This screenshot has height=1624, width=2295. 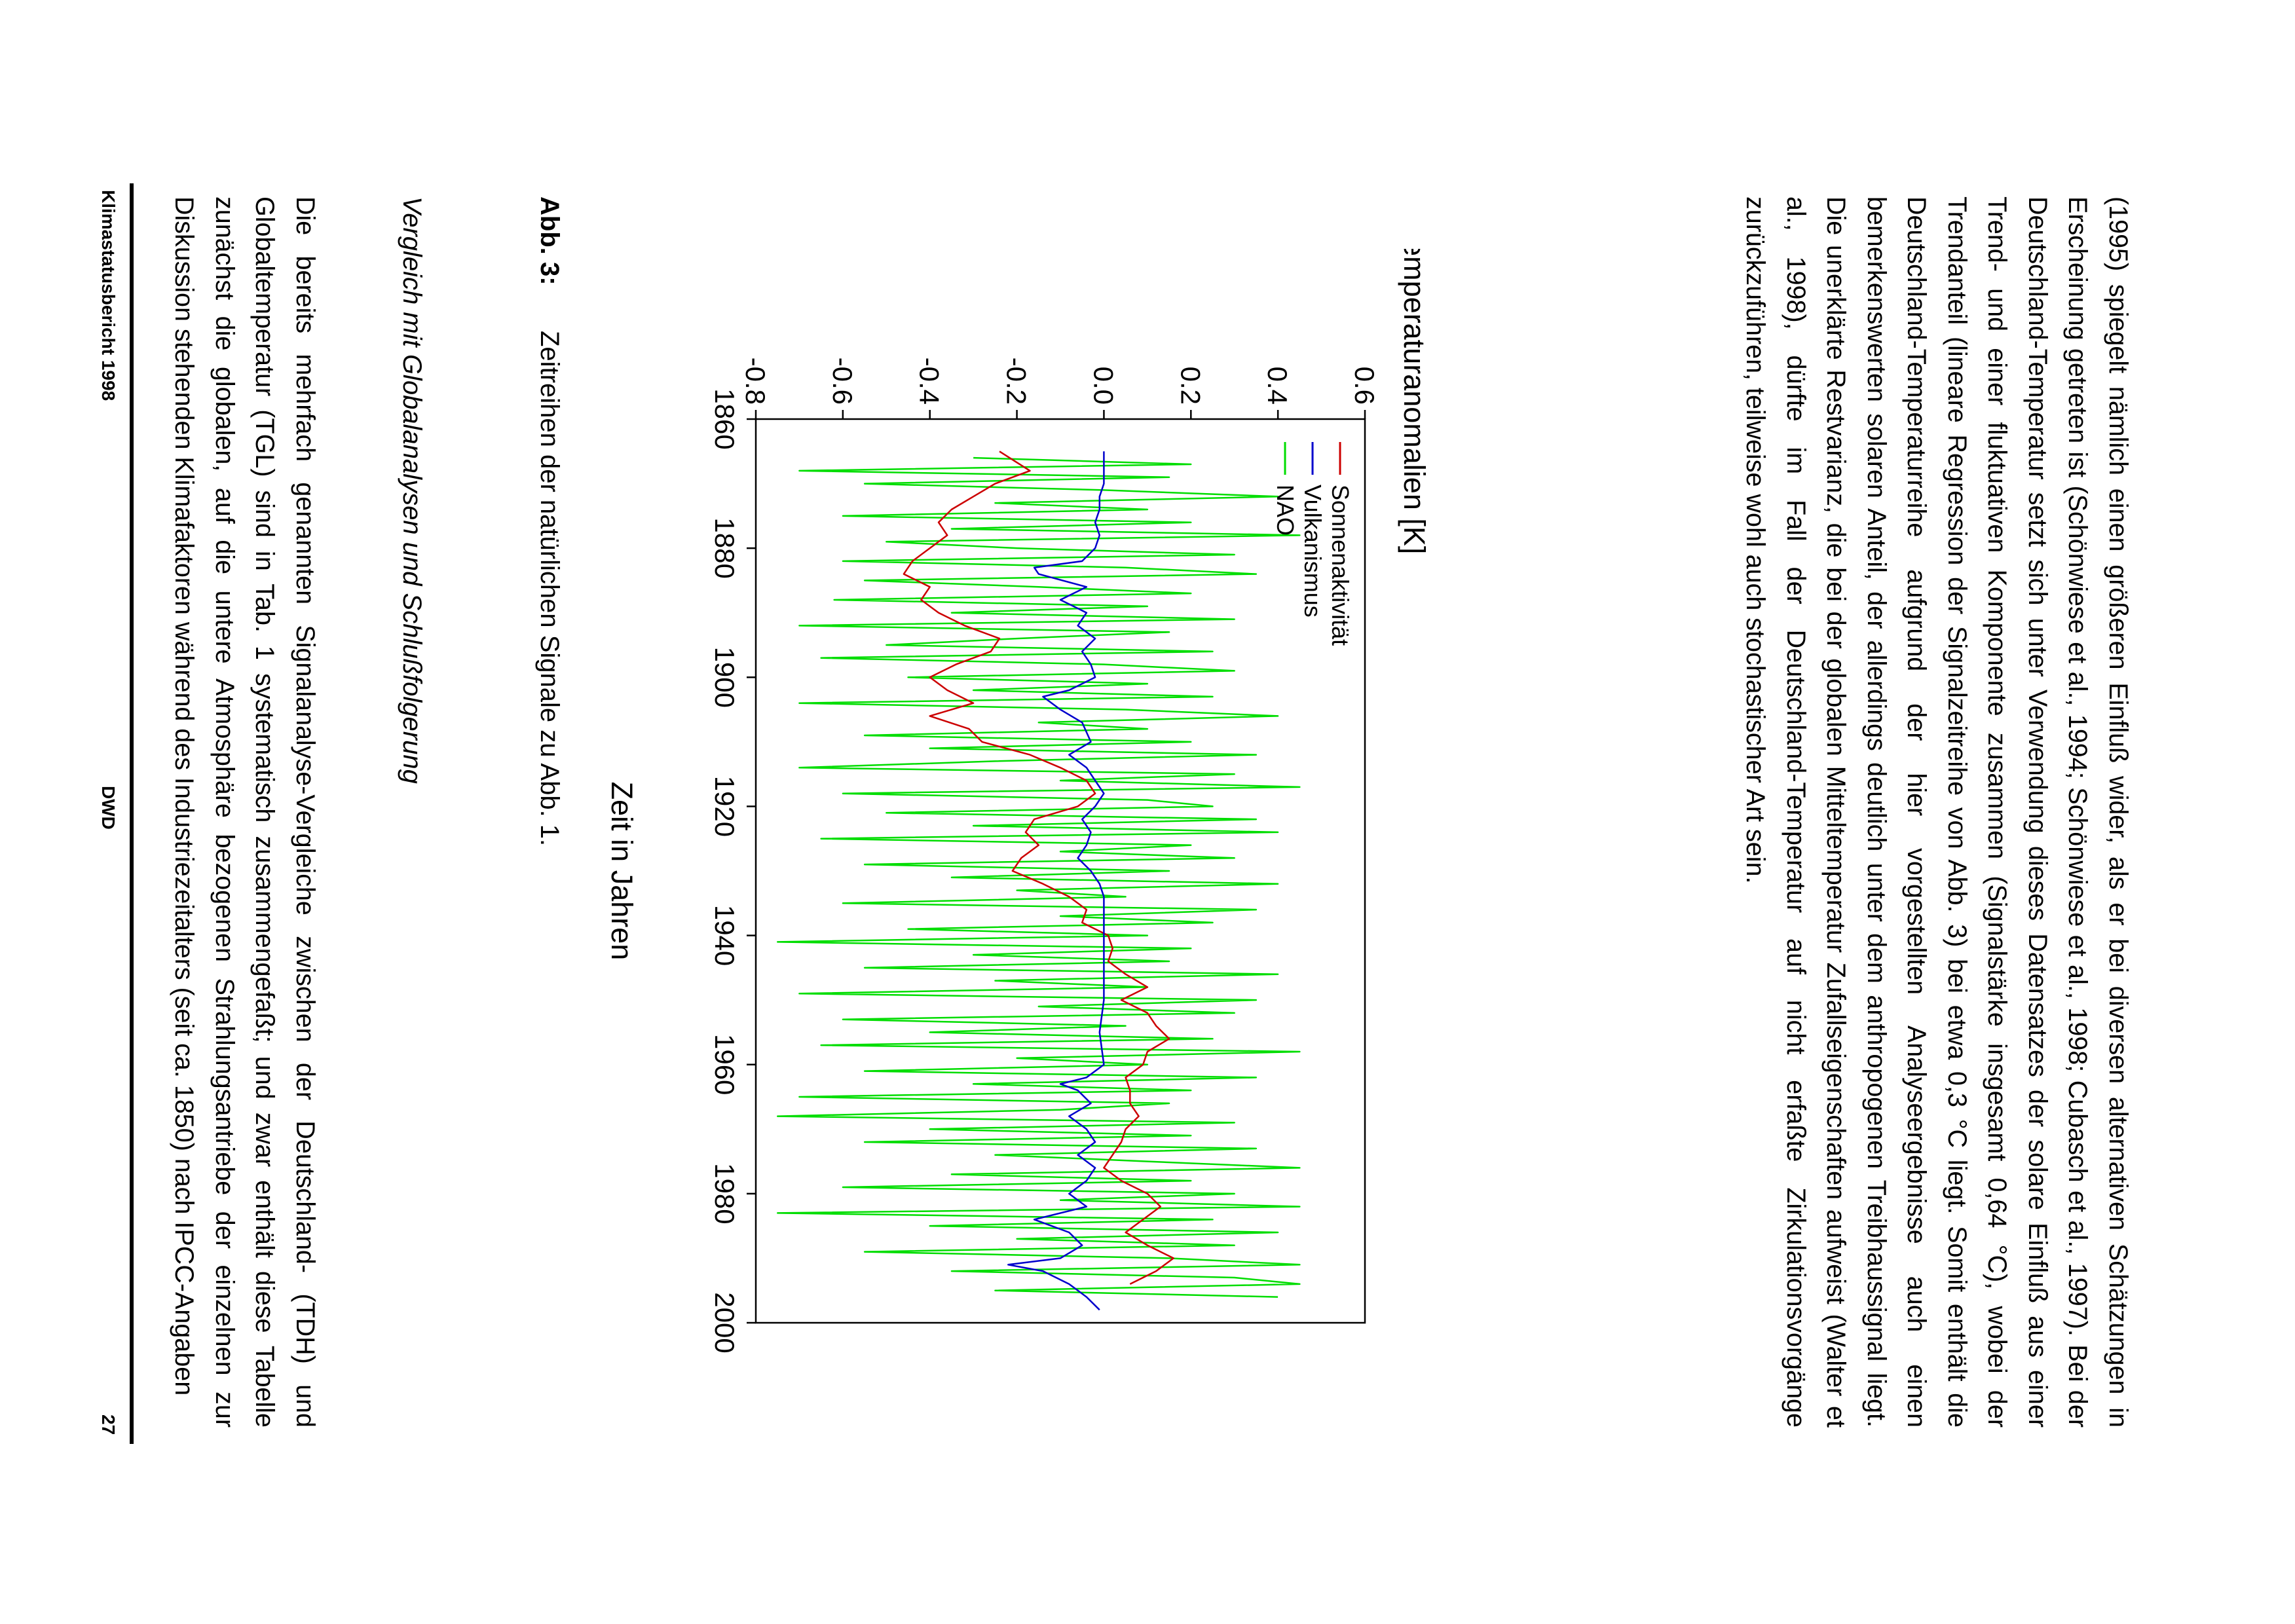 I want to click on x-tick-label: 1880, so click(x=724, y=547).